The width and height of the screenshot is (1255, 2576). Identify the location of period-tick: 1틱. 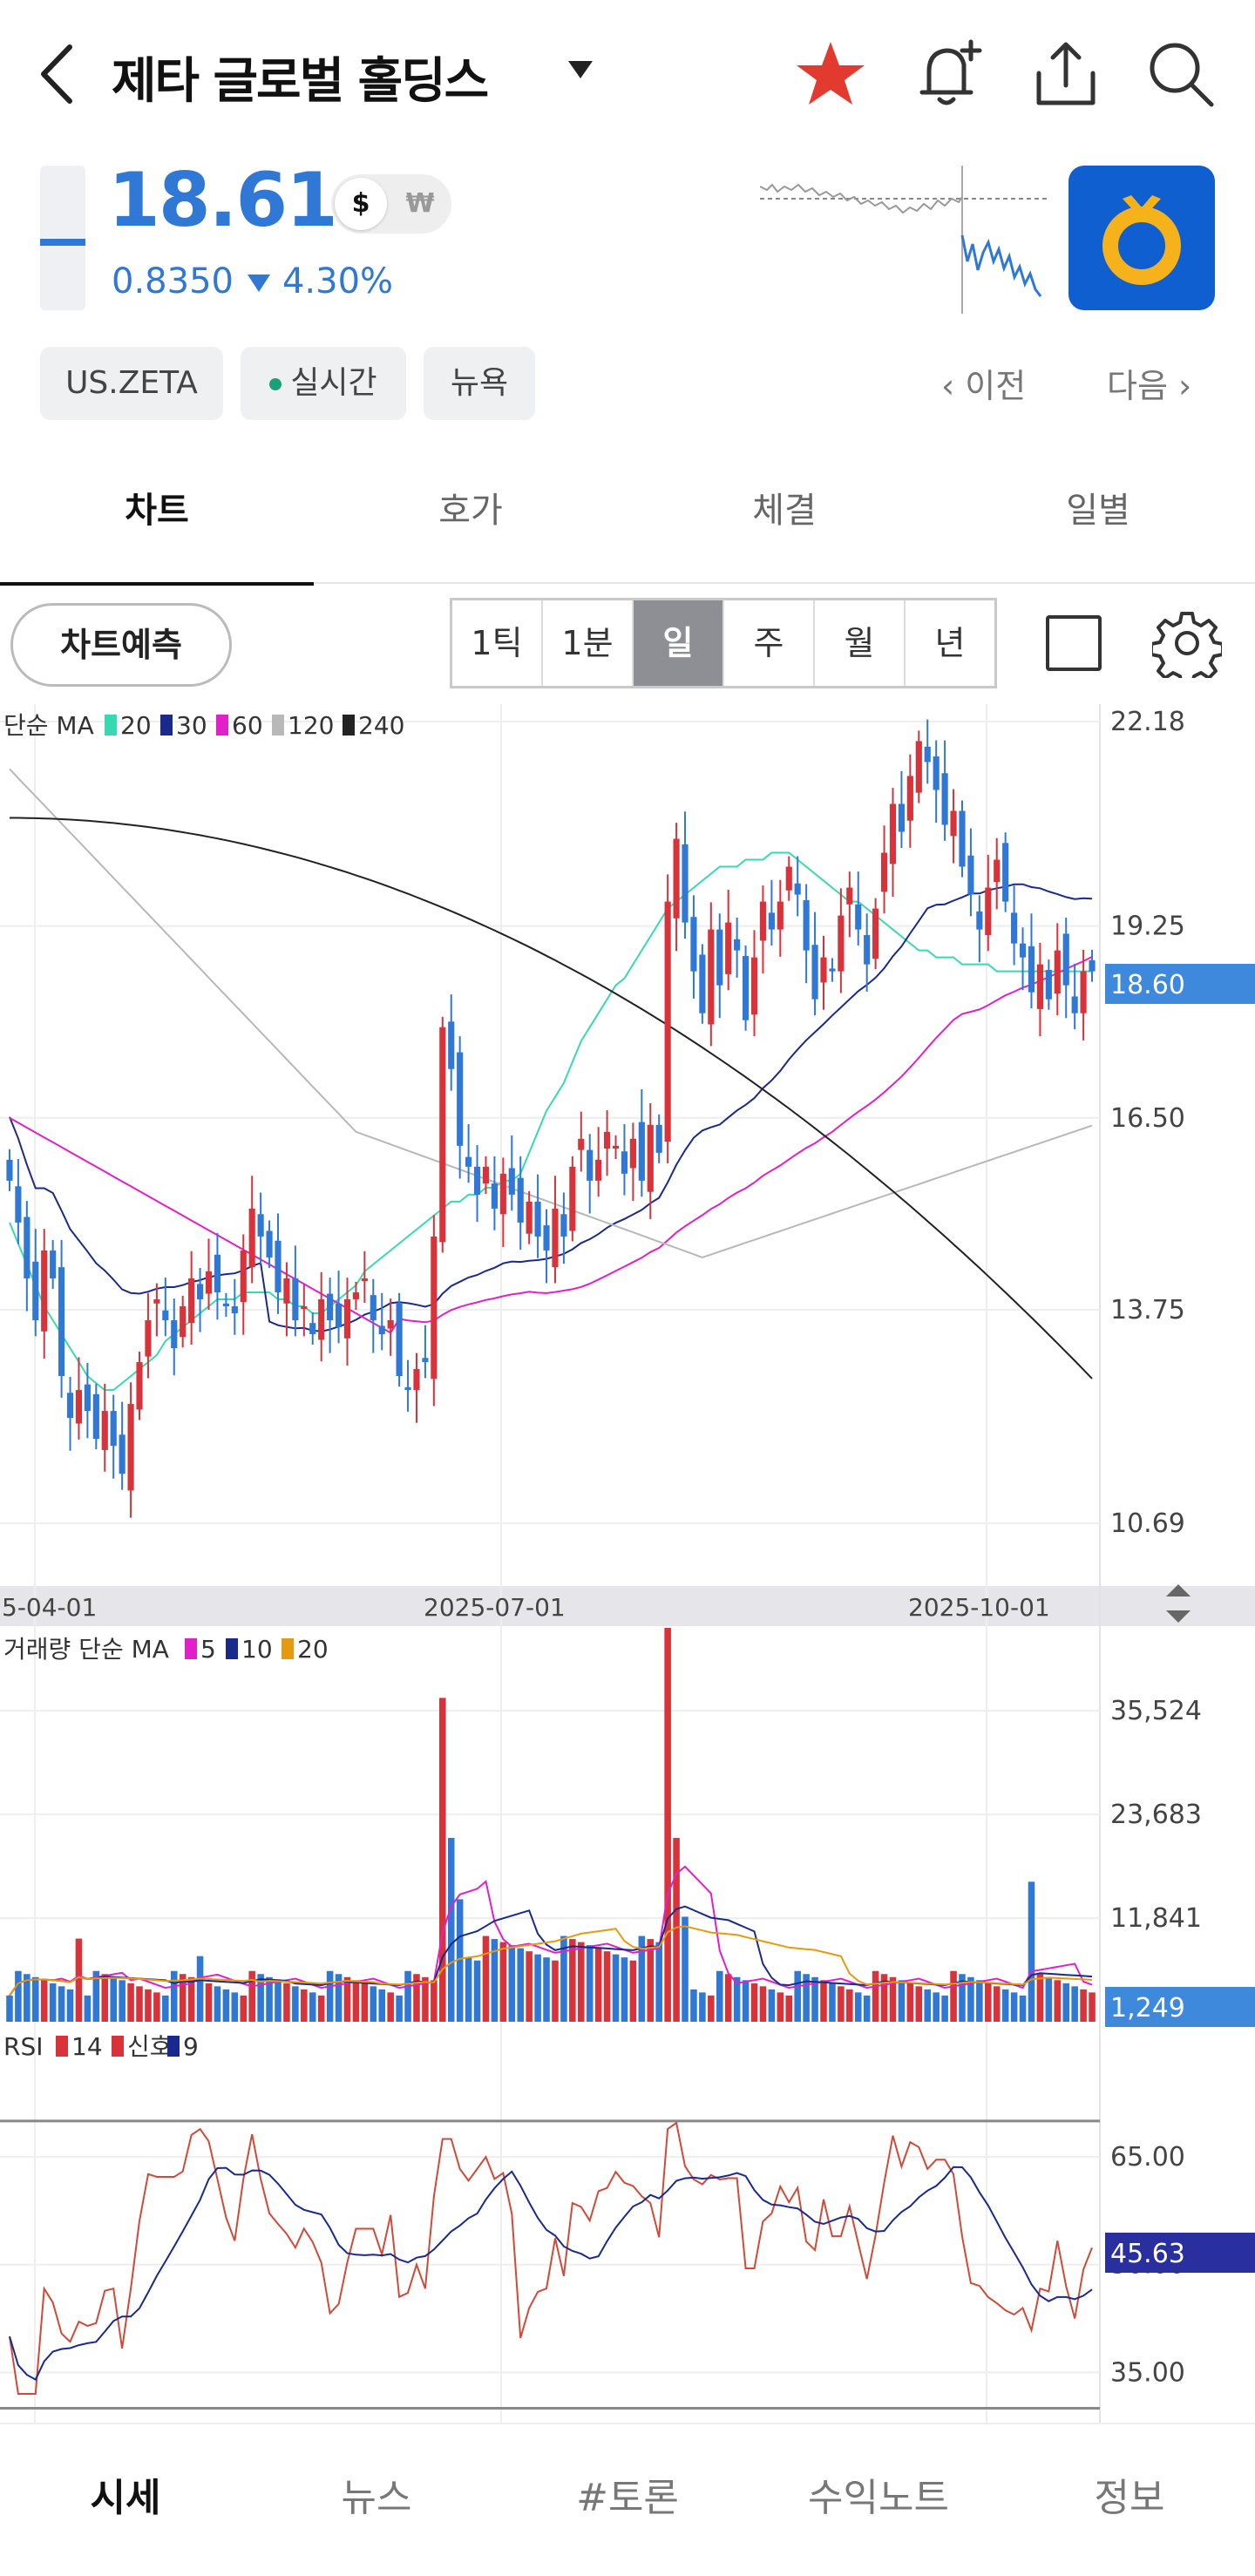
(498, 643).